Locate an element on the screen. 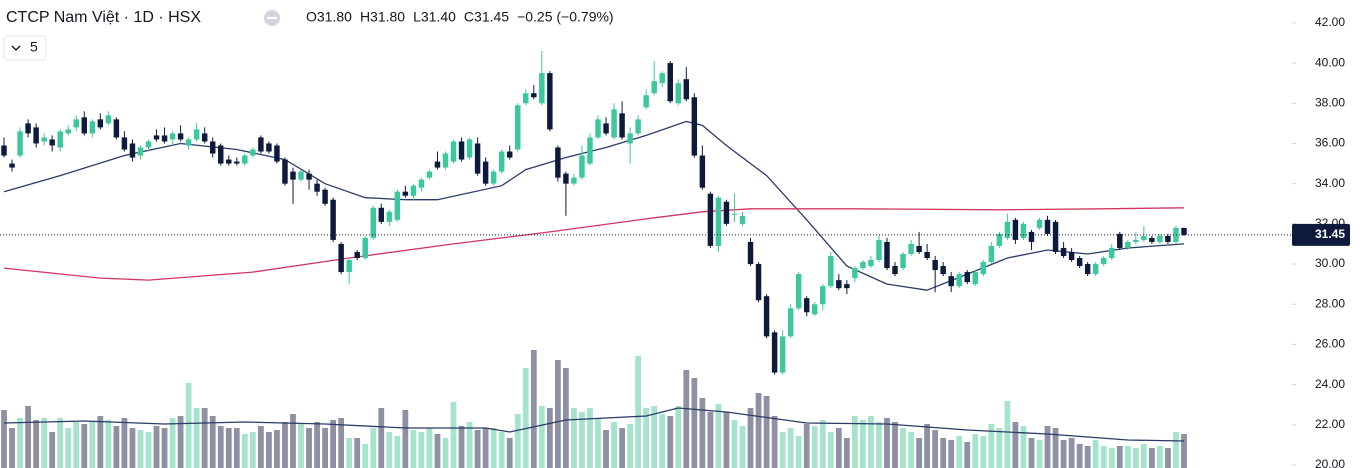  y-tick-label: 38.00 is located at coordinates (1330, 102).